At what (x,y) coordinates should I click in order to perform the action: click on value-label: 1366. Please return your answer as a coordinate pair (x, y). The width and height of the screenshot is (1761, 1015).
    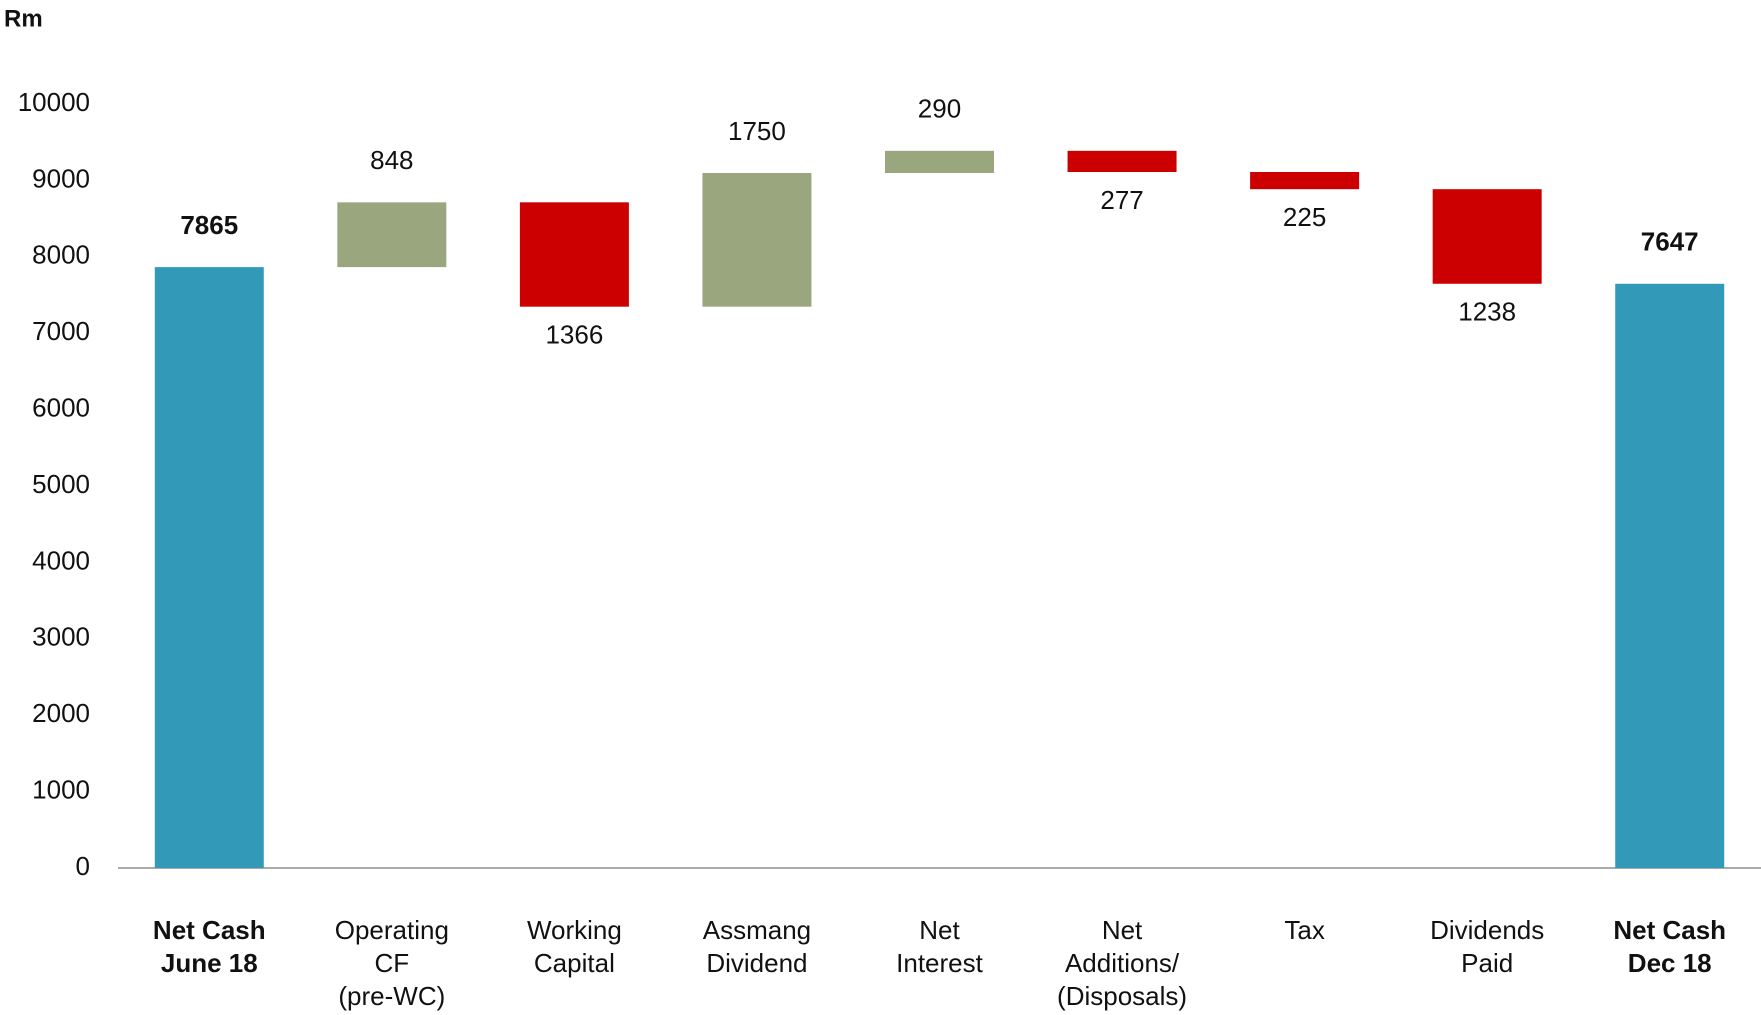
    Looking at the image, I should click on (574, 335).